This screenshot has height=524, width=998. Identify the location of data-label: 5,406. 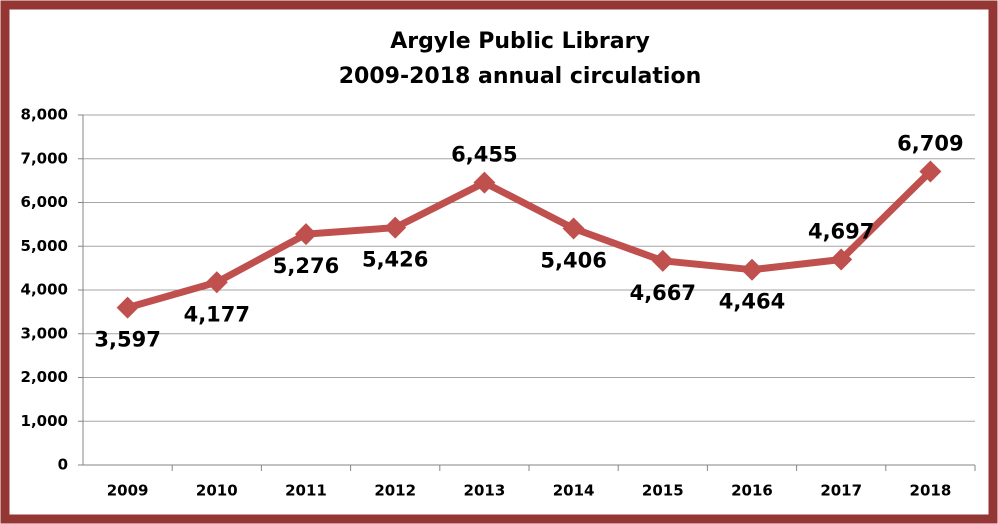
(573, 260).